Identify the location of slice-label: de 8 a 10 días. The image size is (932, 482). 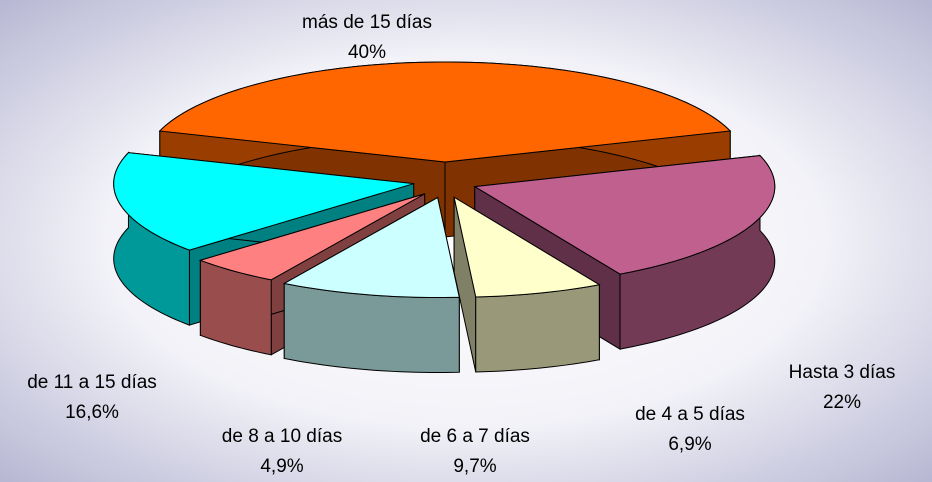
(282, 436).